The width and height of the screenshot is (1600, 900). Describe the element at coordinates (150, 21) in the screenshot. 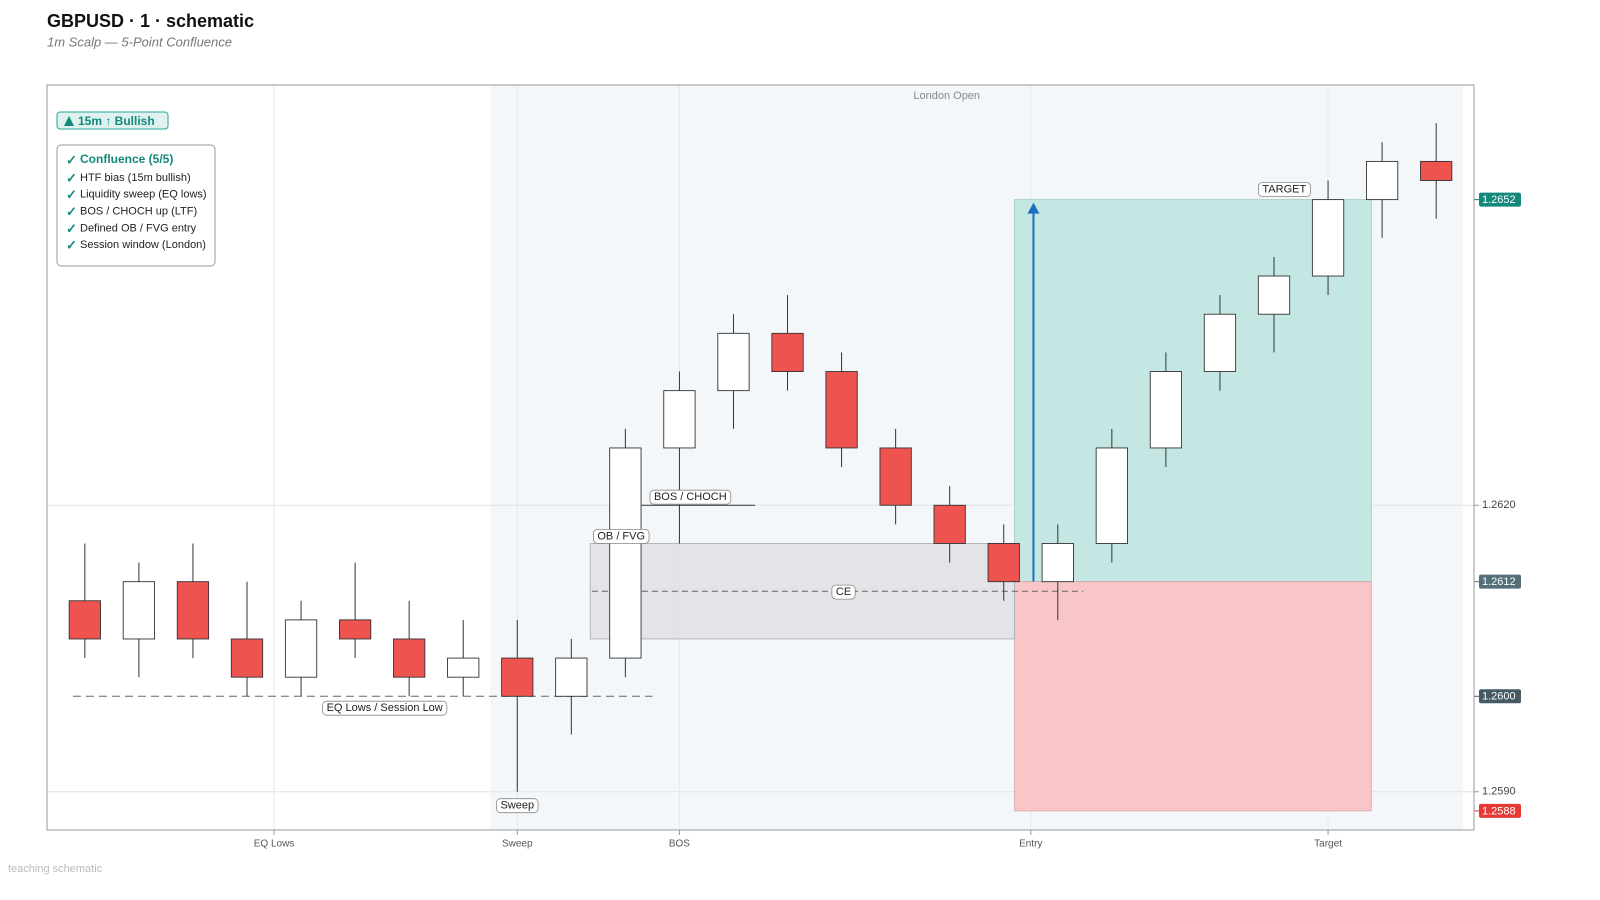

I see `chart-title: GBPUSD · 1 · schematic` at that location.